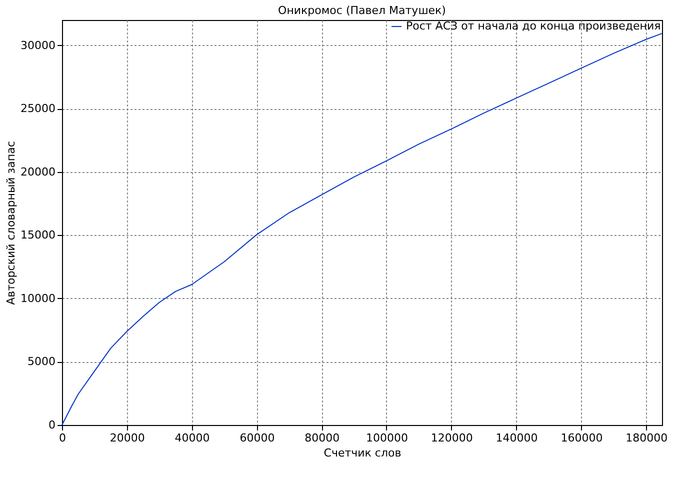 Image resolution: width=700 pixels, height=480 pixels. What do you see at coordinates (362, 10) in the screenshot?
I see `chart-title: Оникромос (Павел Матушек)` at bounding box center [362, 10].